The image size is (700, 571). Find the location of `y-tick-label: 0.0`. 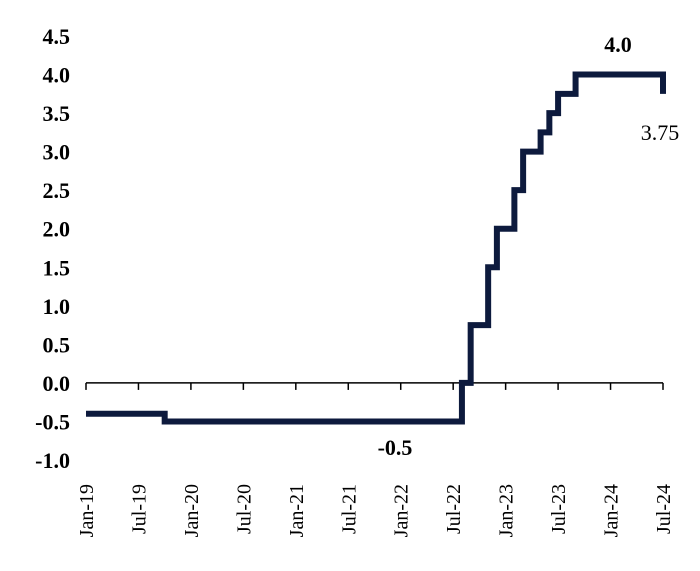

y-tick-label: 0.0 is located at coordinates (57, 383).